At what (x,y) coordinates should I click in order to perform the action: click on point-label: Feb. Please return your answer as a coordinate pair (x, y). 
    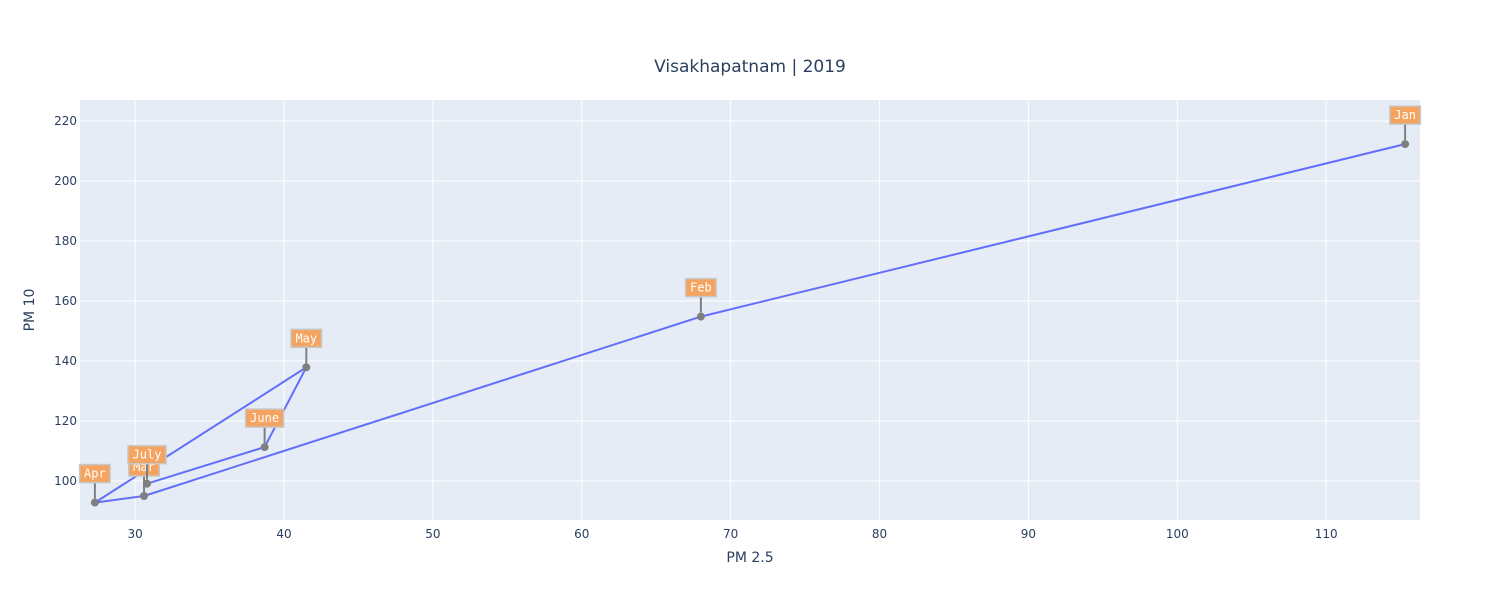
    Looking at the image, I should click on (701, 288).